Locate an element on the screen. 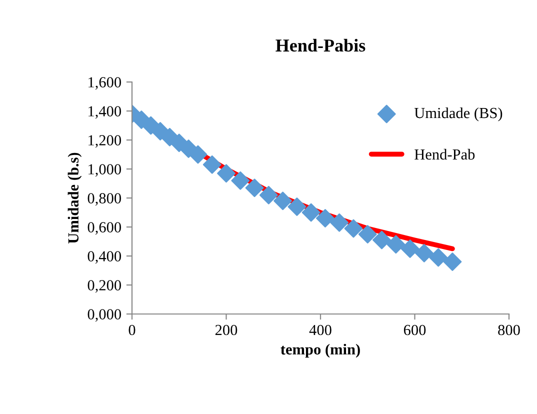 This screenshot has width=537, height=414. y-tick-label: 1,600 is located at coordinates (104, 83).